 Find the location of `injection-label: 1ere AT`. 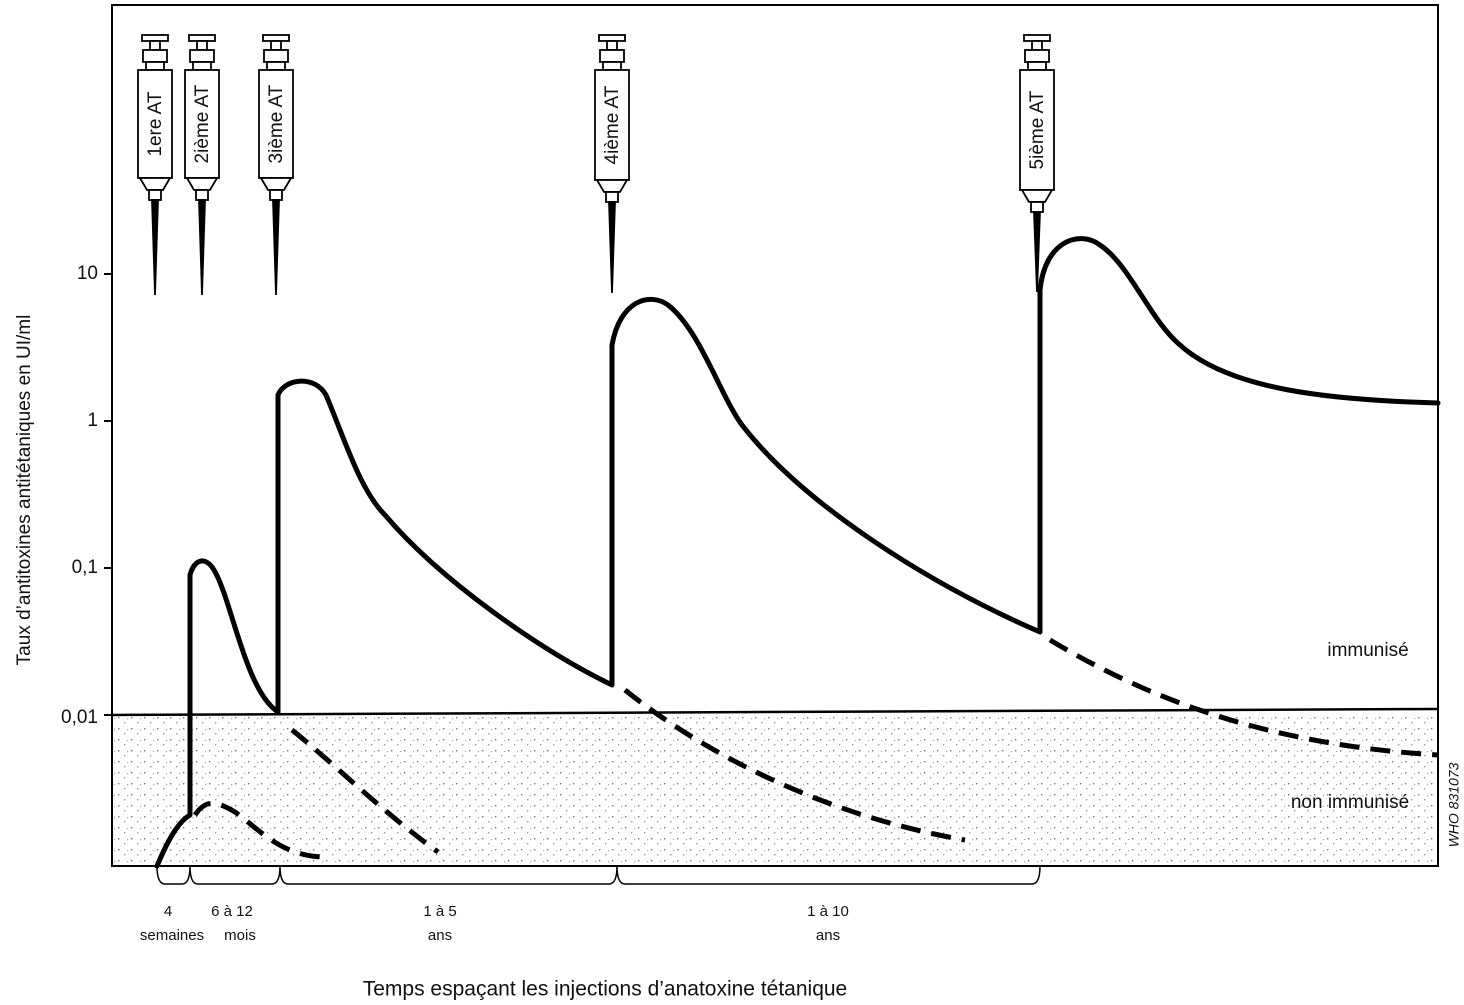

injection-label: 1ere AT is located at coordinates (155, 124).